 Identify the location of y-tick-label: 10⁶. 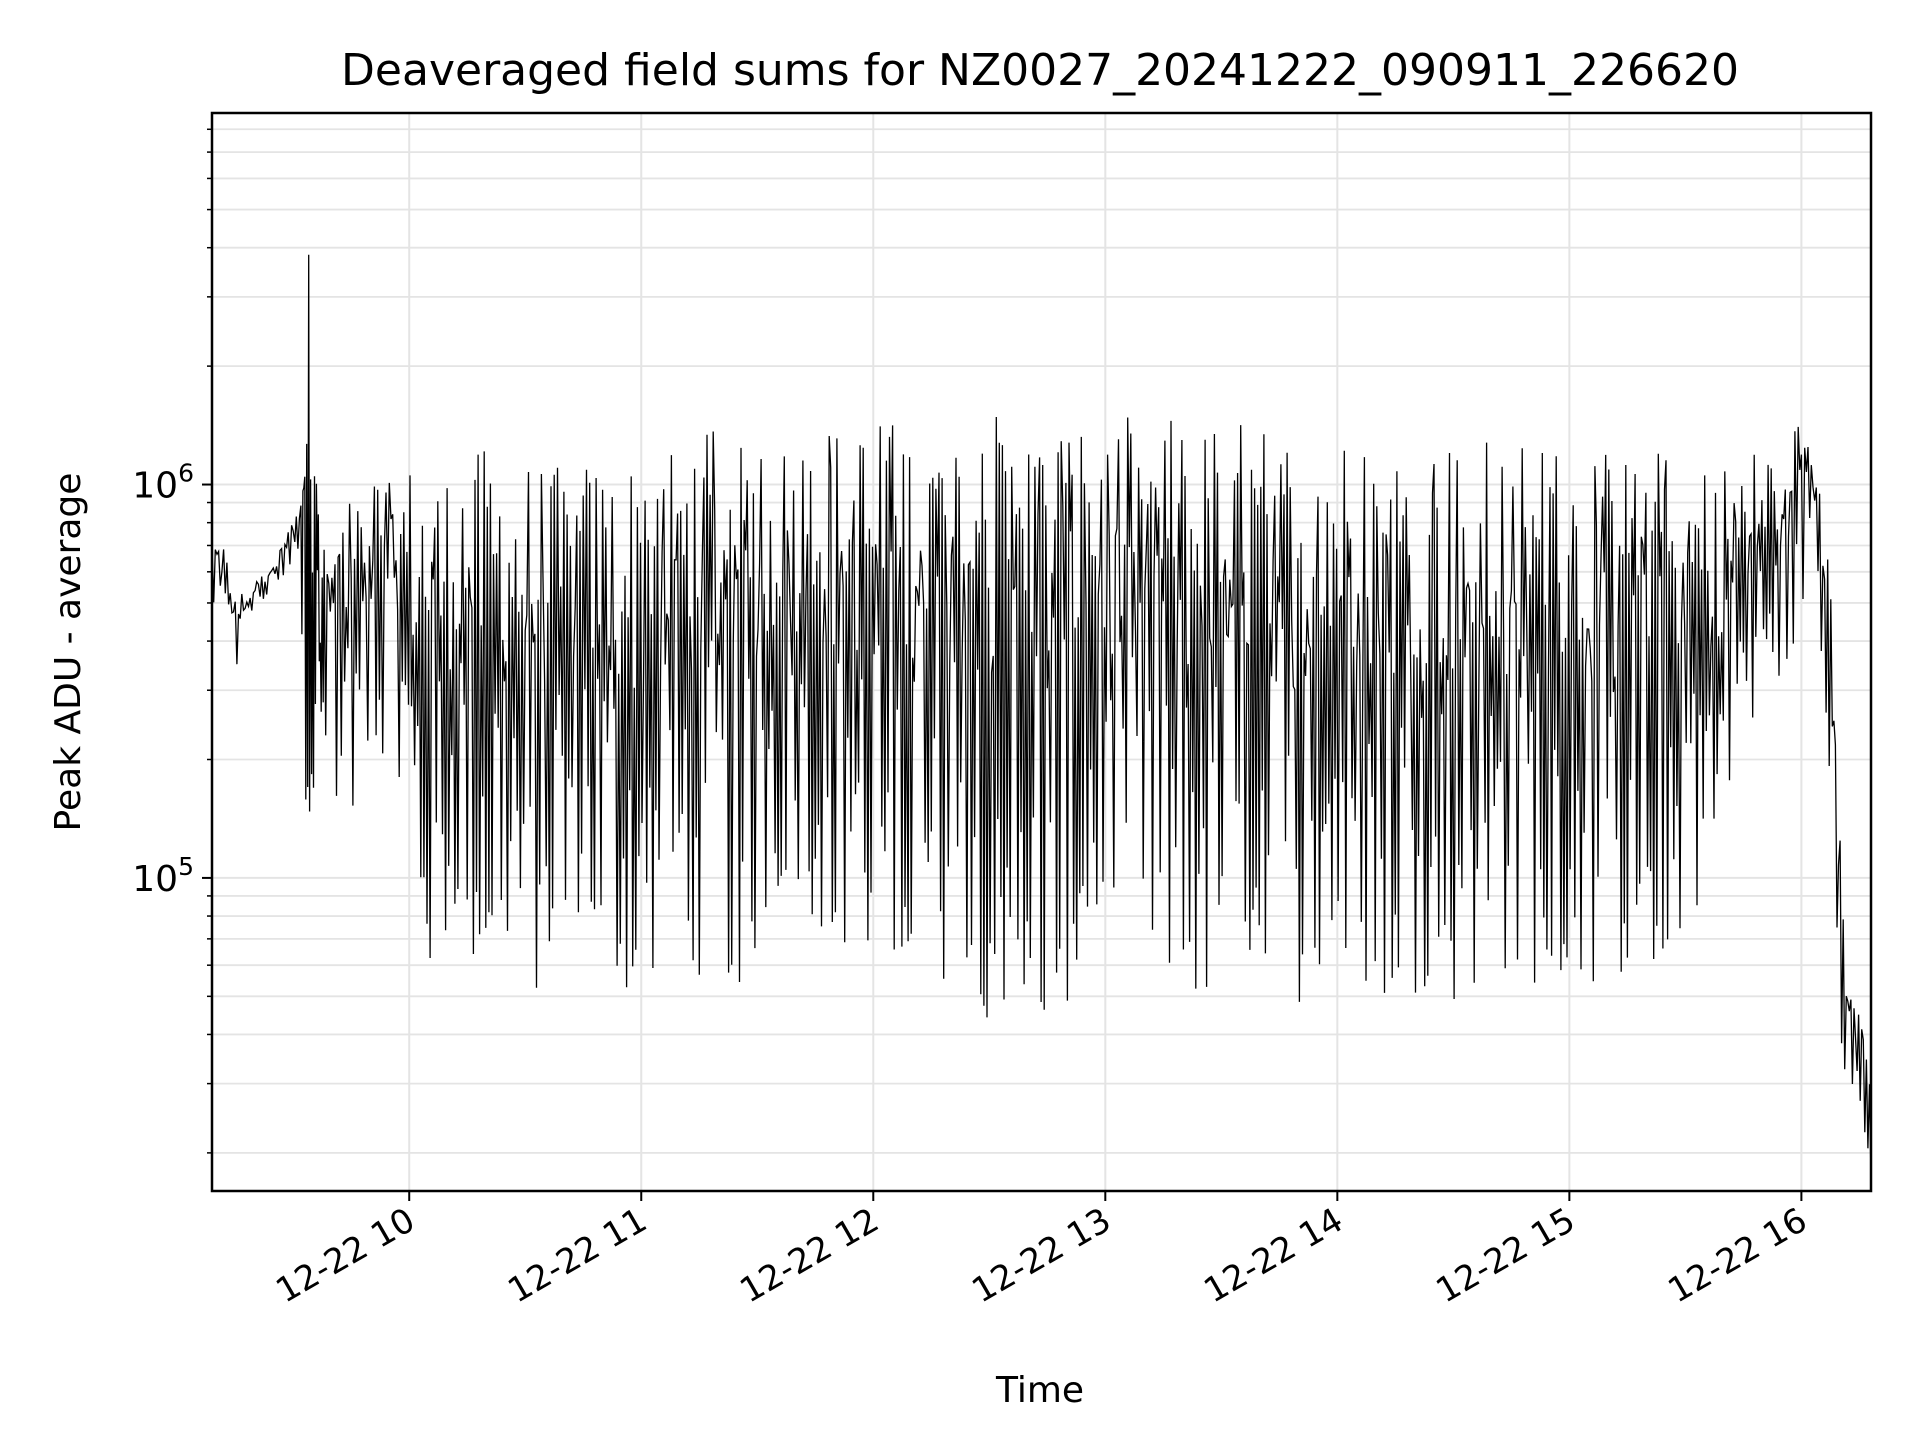
(163, 483).